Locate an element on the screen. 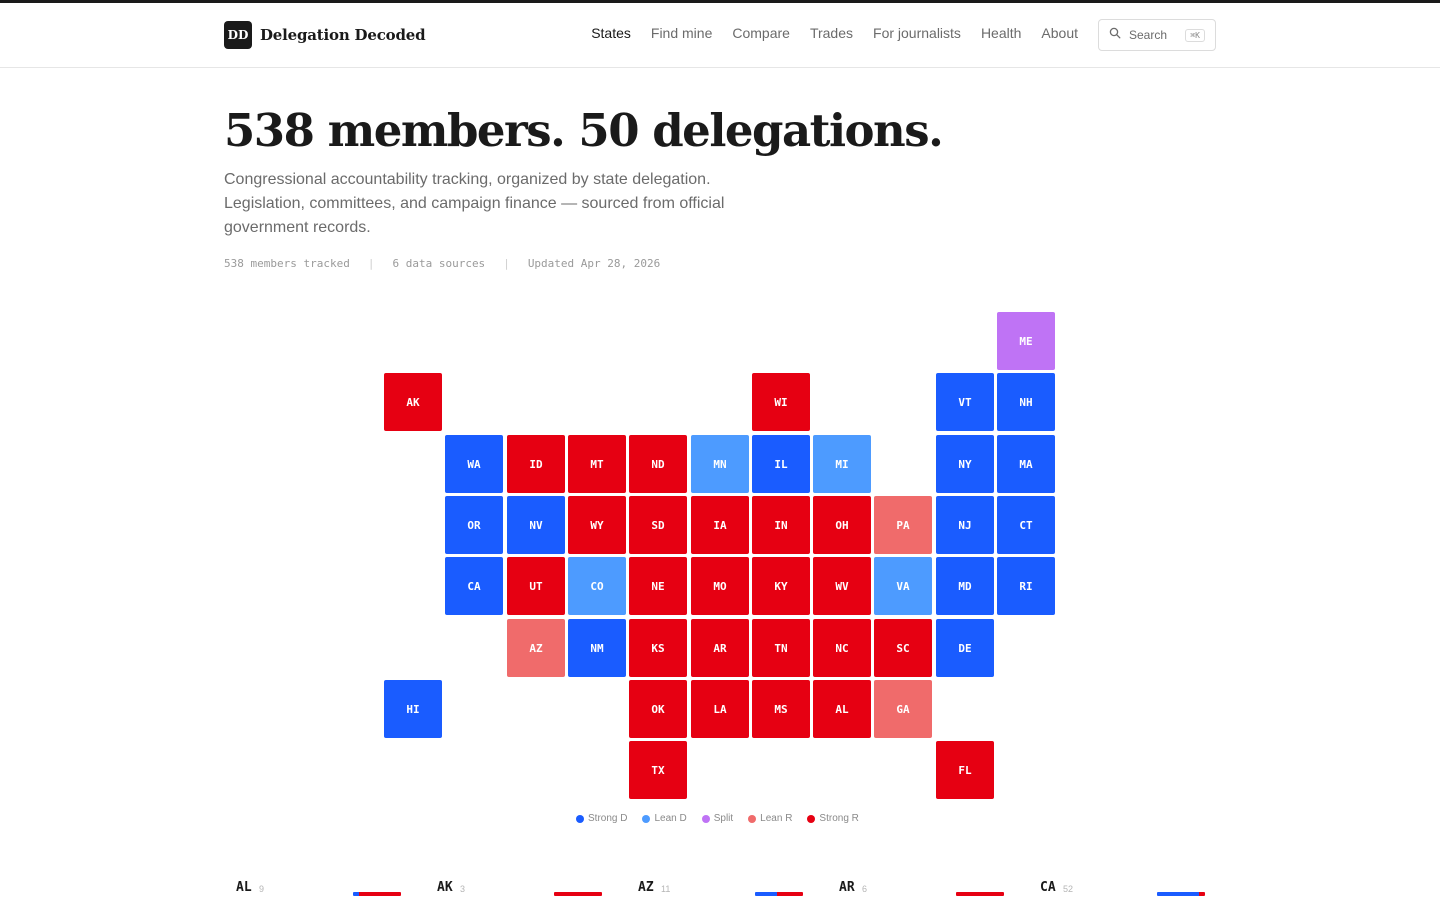 The width and height of the screenshot is (1440, 900). state-tile-ks: KS is located at coordinates (658, 648).